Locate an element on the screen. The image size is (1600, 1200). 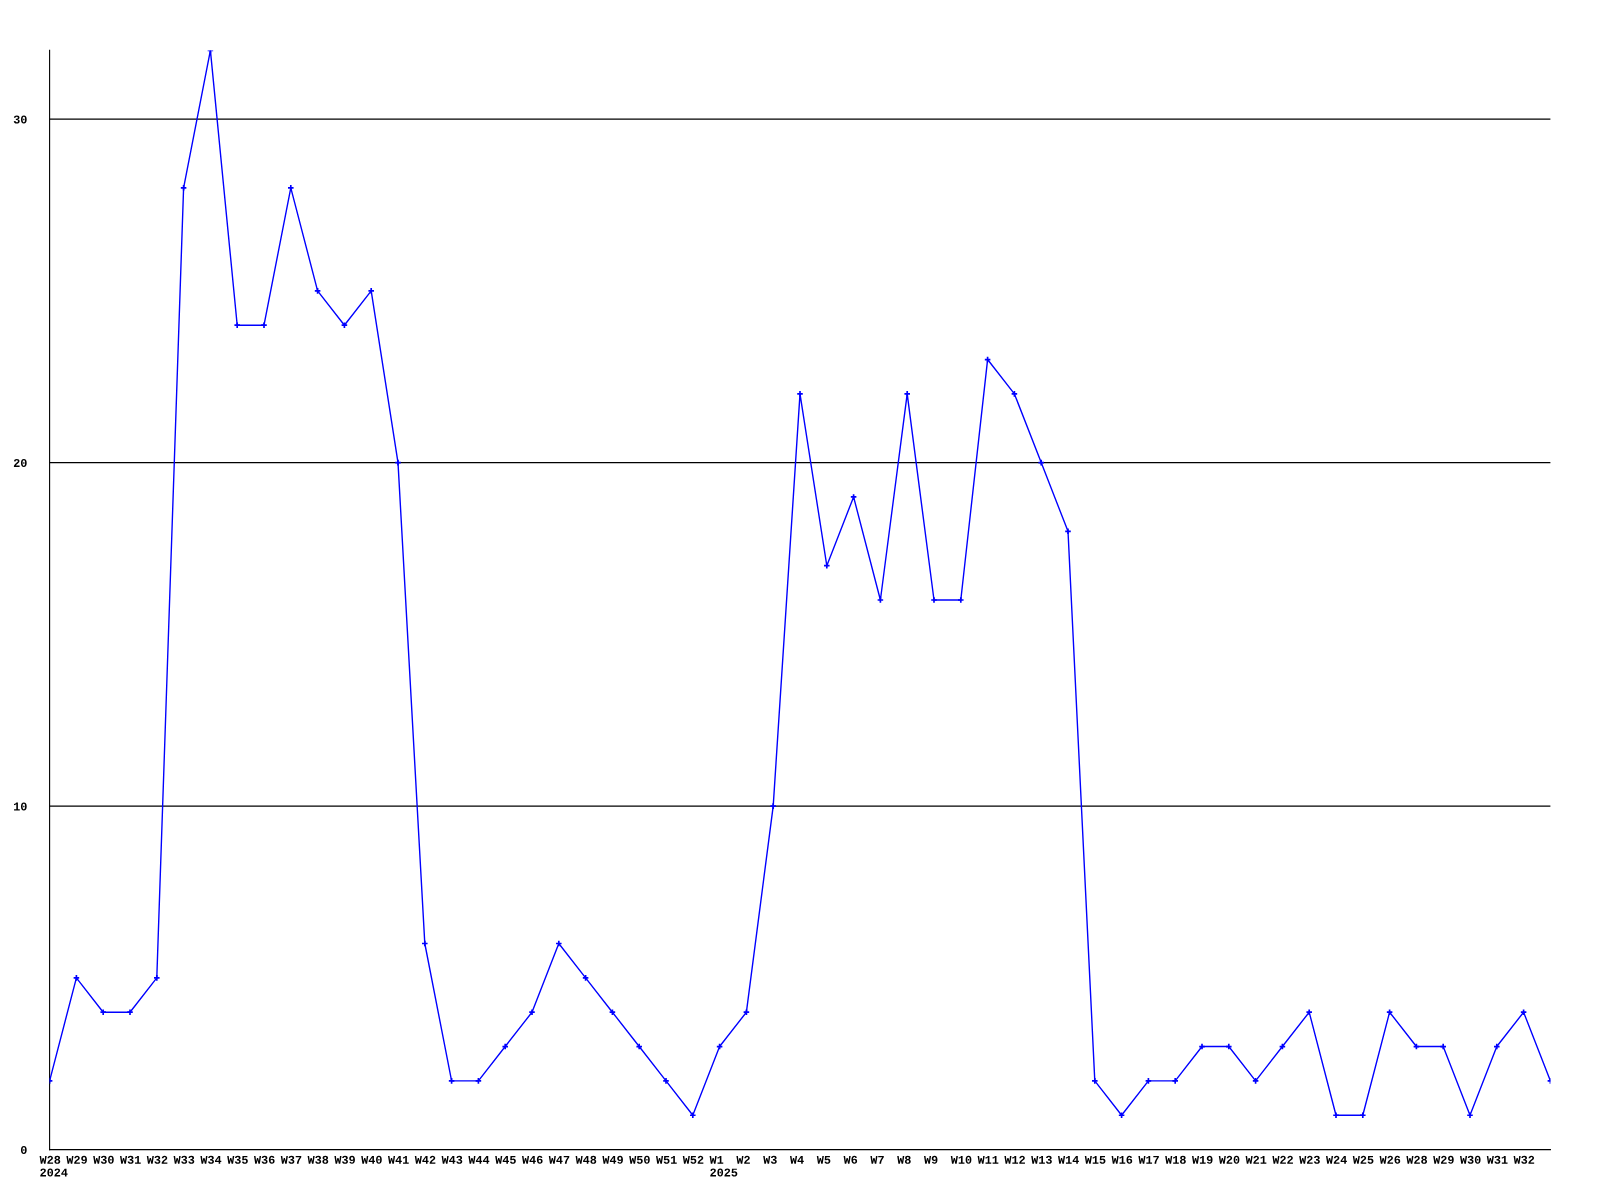
x-tick-label: W17 is located at coordinates (1148, 1159).